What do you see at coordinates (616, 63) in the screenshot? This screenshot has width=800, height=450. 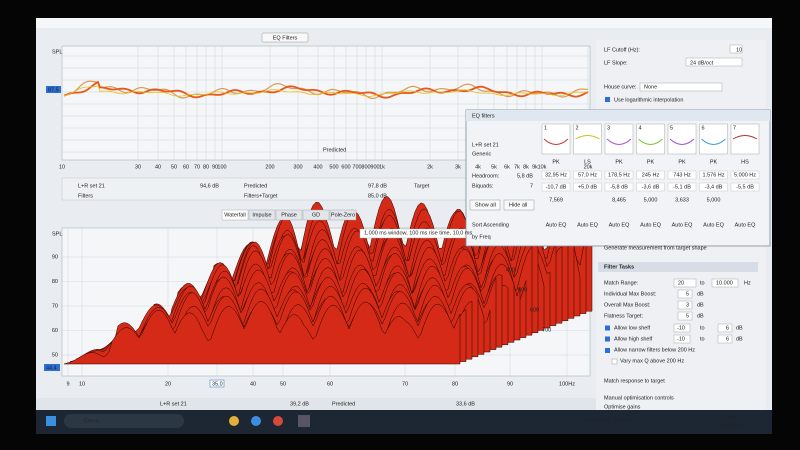 I see `label: LF Slope:` at bounding box center [616, 63].